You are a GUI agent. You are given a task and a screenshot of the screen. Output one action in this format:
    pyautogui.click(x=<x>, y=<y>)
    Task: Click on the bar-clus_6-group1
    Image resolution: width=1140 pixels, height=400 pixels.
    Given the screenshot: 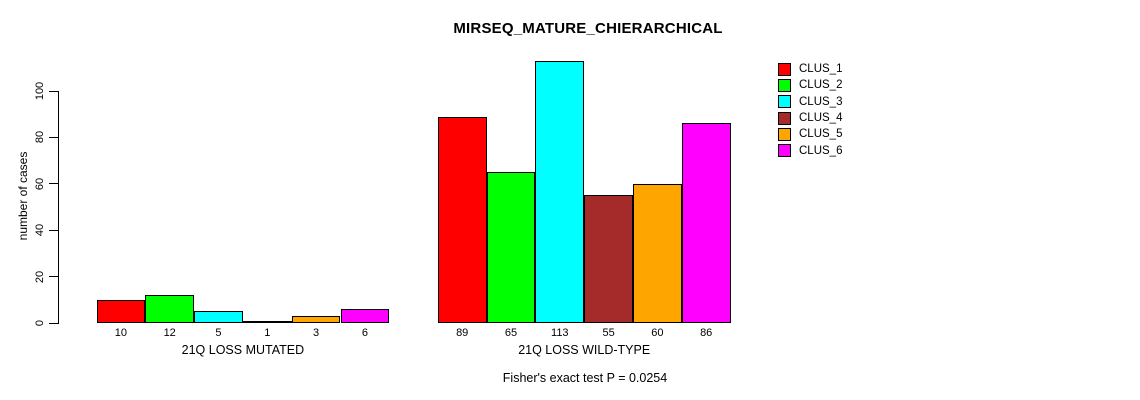 What is the action you would take?
    pyautogui.click(x=365, y=316)
    